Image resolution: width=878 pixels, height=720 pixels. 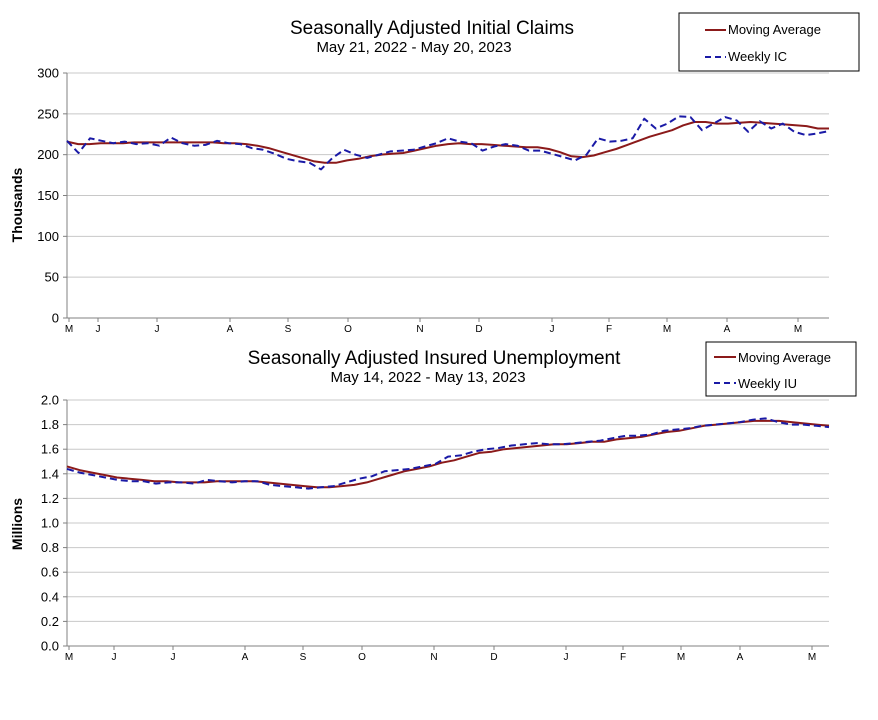 I want to click on y-tick-label: 1.4, so click(x=50, y=473).